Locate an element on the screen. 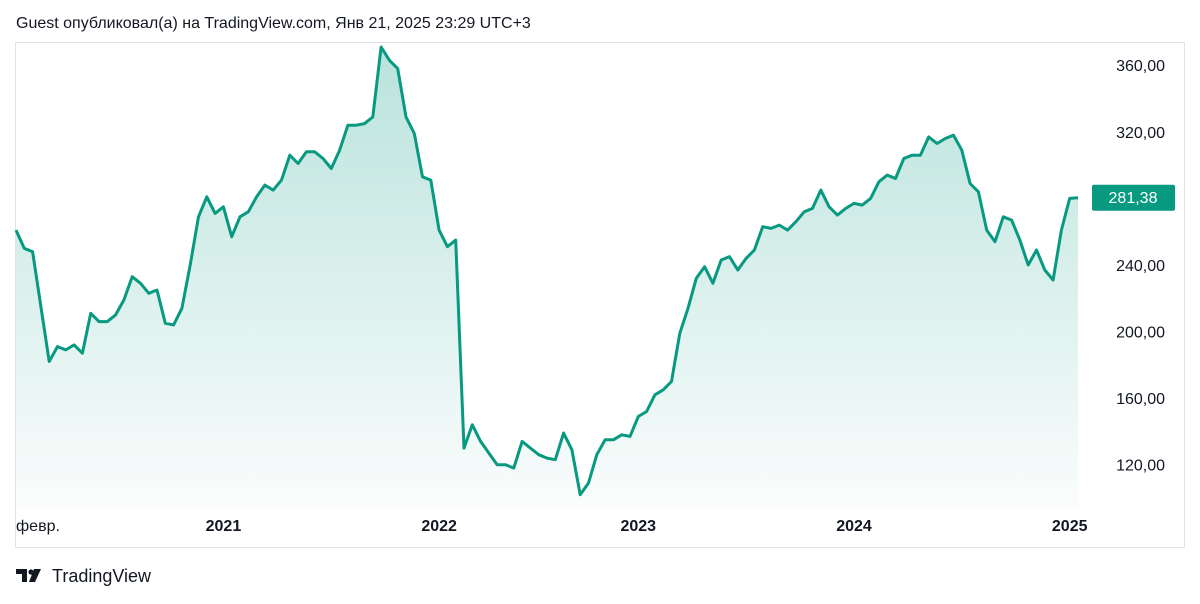  brand-name: TradingView is located at coordinates (102, 576).